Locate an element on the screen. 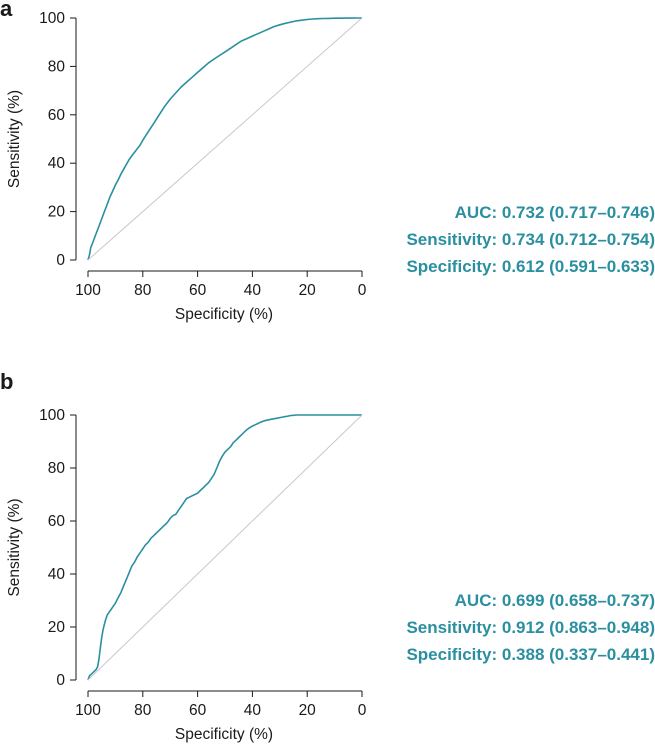  panel-a-letter: a is located at coordinates (6, 10).